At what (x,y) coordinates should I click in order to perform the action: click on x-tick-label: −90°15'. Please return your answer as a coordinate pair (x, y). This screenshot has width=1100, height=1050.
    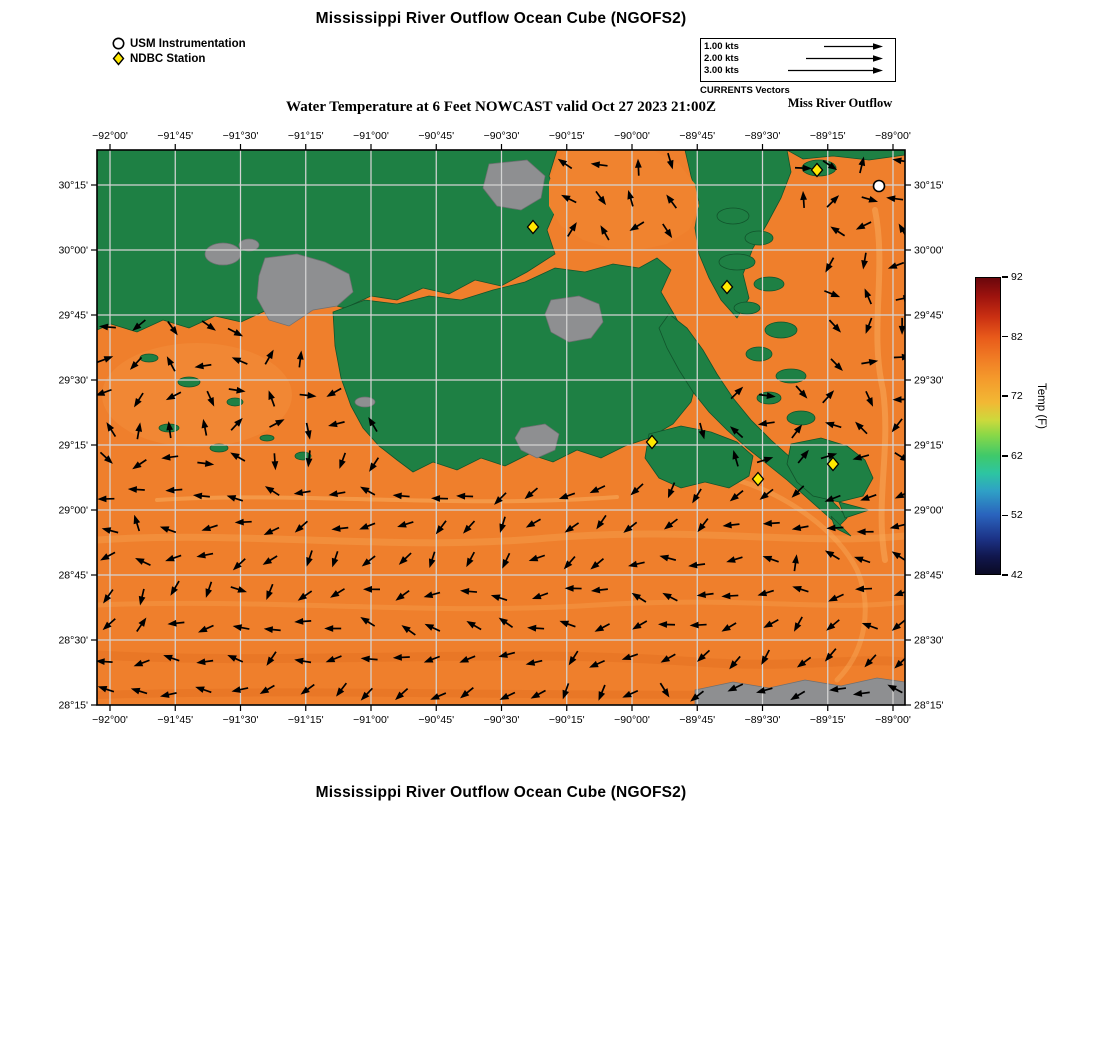
    Looking at the image, I should click on (567, 720).